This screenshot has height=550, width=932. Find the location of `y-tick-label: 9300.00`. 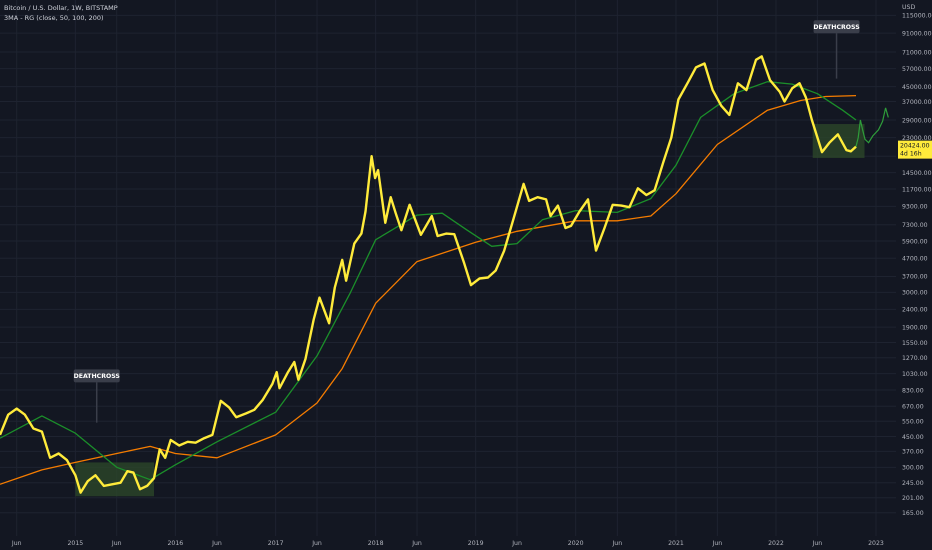

y-tick-label: 9300.00 is located at coordinates (915, 207).